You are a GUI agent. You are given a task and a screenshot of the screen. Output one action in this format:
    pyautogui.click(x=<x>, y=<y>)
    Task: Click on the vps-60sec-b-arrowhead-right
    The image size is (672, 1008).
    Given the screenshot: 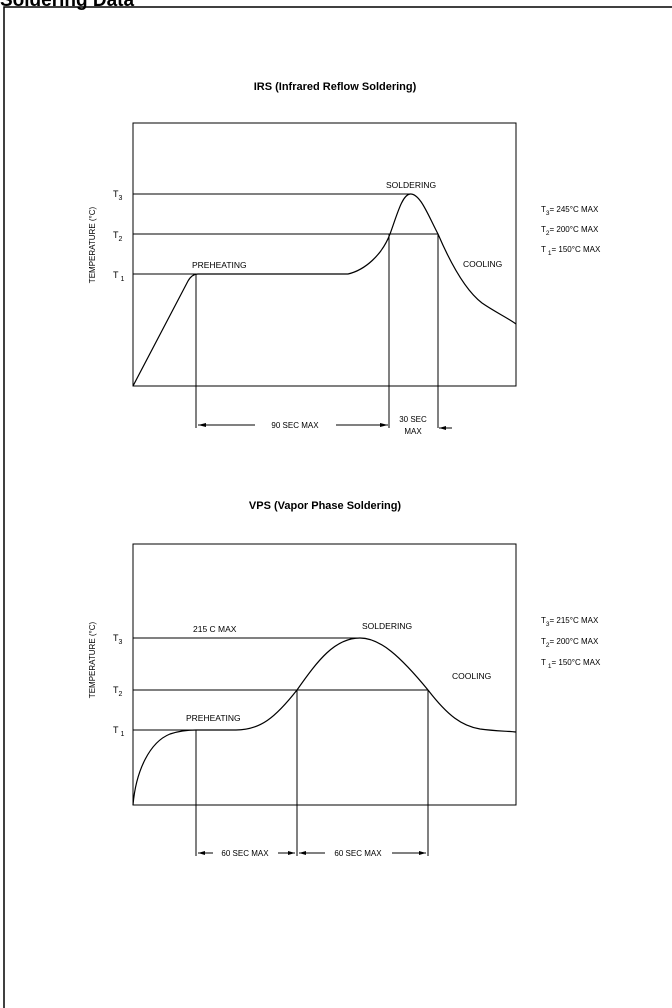 What is the action you would take?
    pyautogui.click(x=422, y=853)
    